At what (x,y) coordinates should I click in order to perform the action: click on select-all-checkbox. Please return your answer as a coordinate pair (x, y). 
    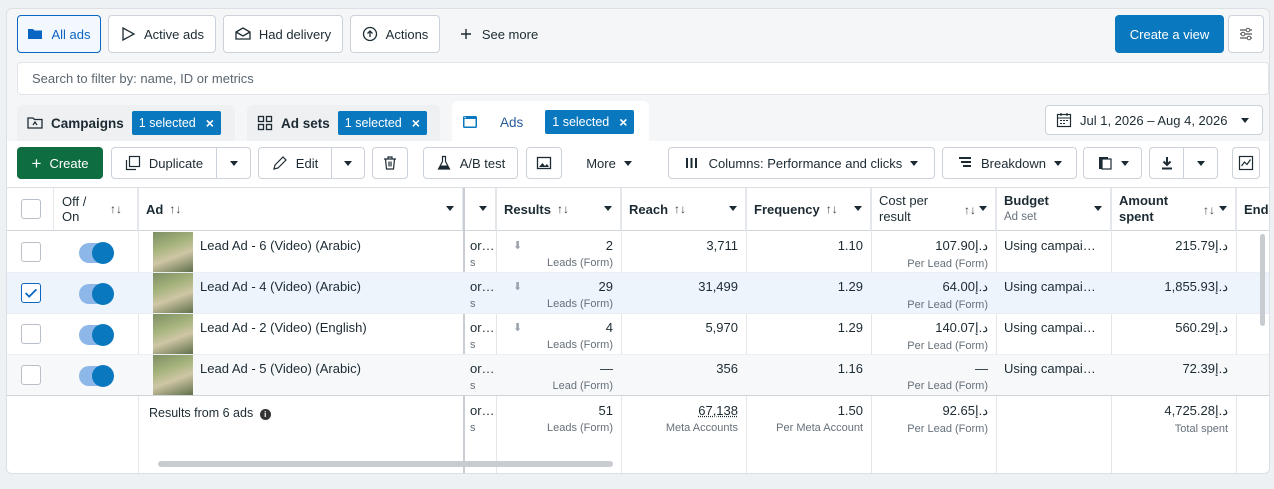
    Looking at the image, I should click on (31, 209).